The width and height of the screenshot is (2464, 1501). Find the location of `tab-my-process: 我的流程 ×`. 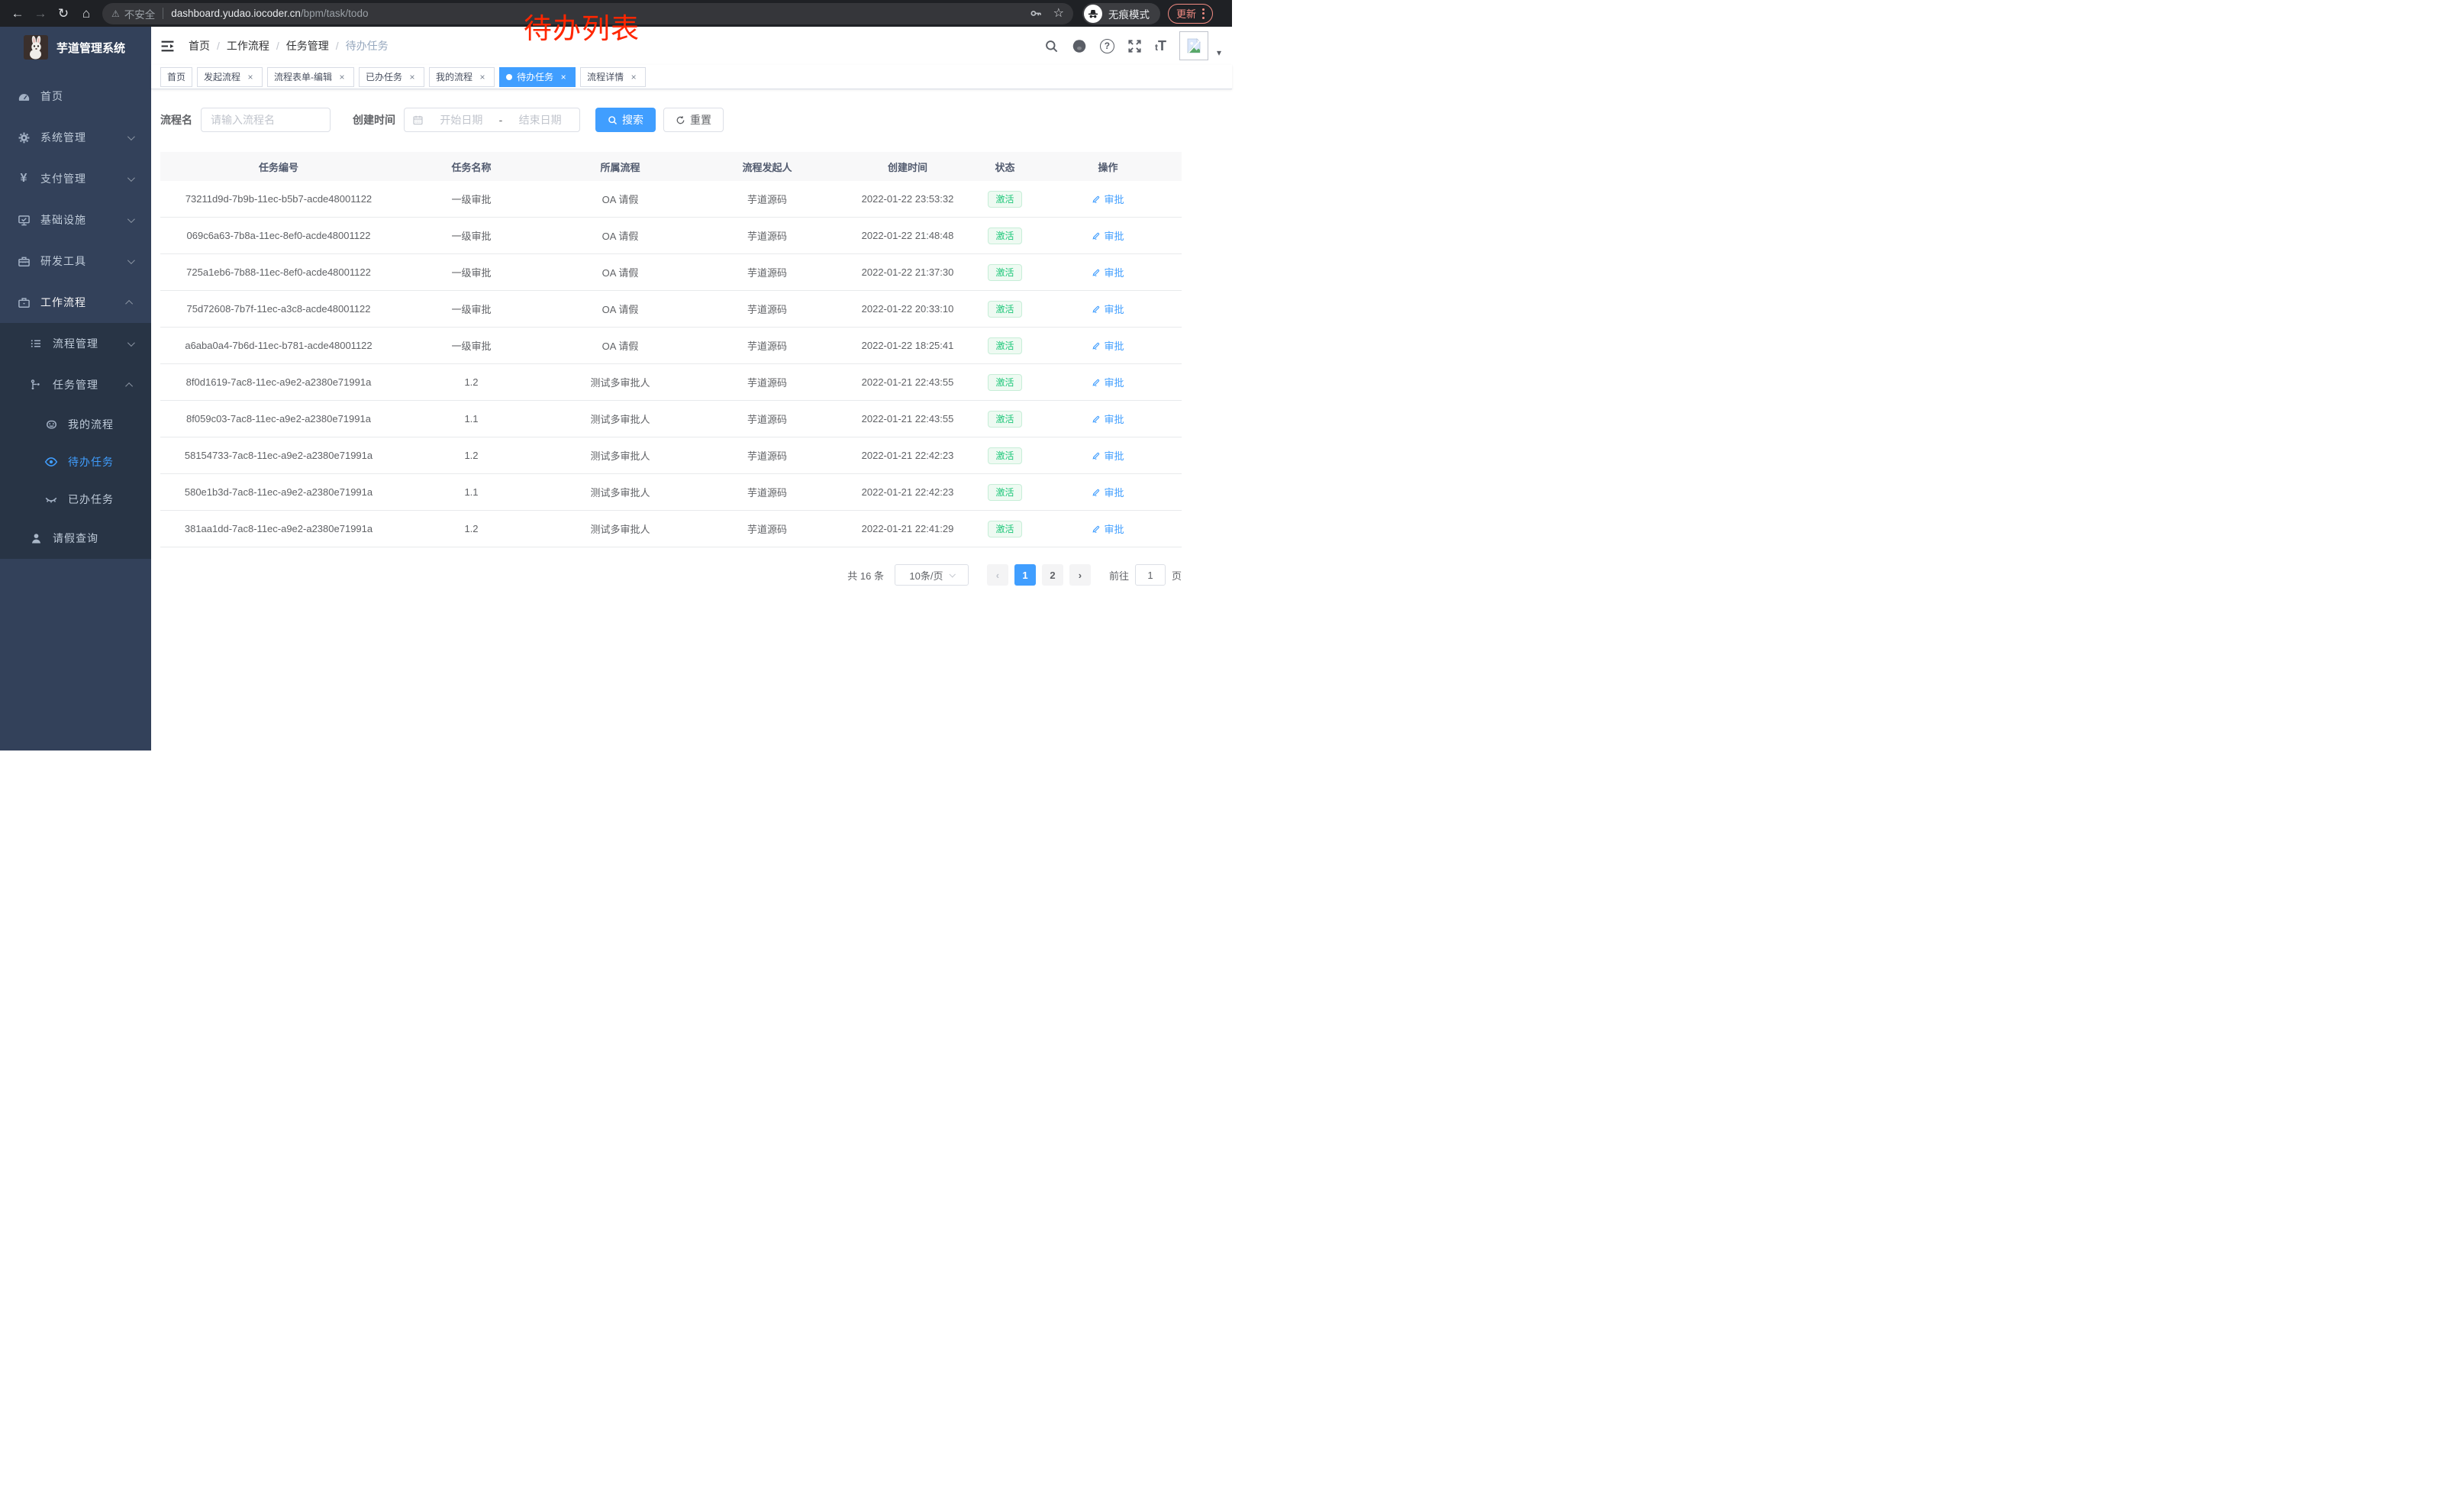

tab-my-process: 我的流程 × is located at coordinates (462, 76).